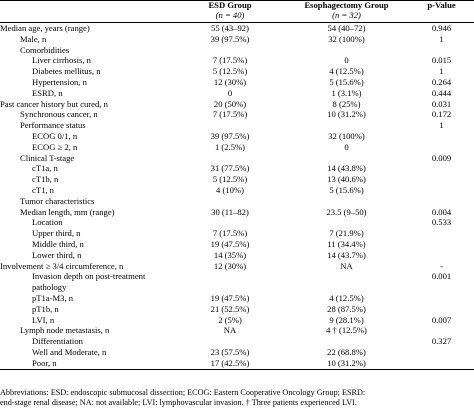  What do you see at coordinates (441, 211) in the screenshot?
I see `p-value: 0.004` at bounding box center [441, 211].